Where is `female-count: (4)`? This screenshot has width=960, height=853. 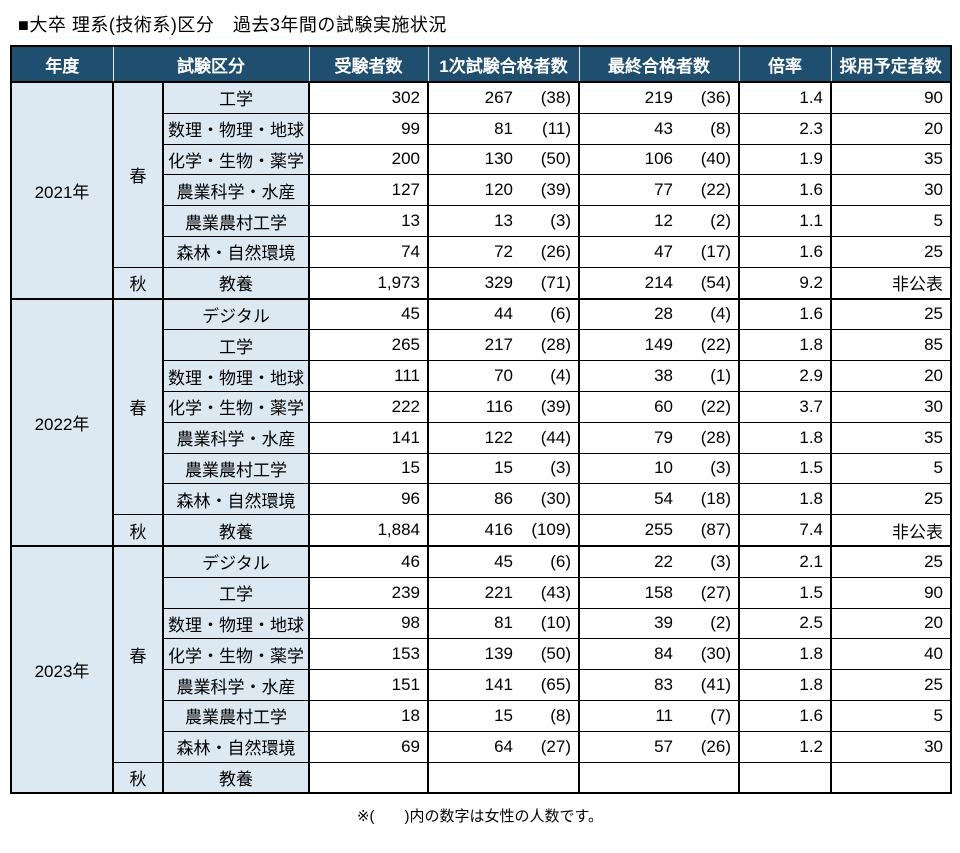
female-count: (4) is located at coordinates (560, 376).